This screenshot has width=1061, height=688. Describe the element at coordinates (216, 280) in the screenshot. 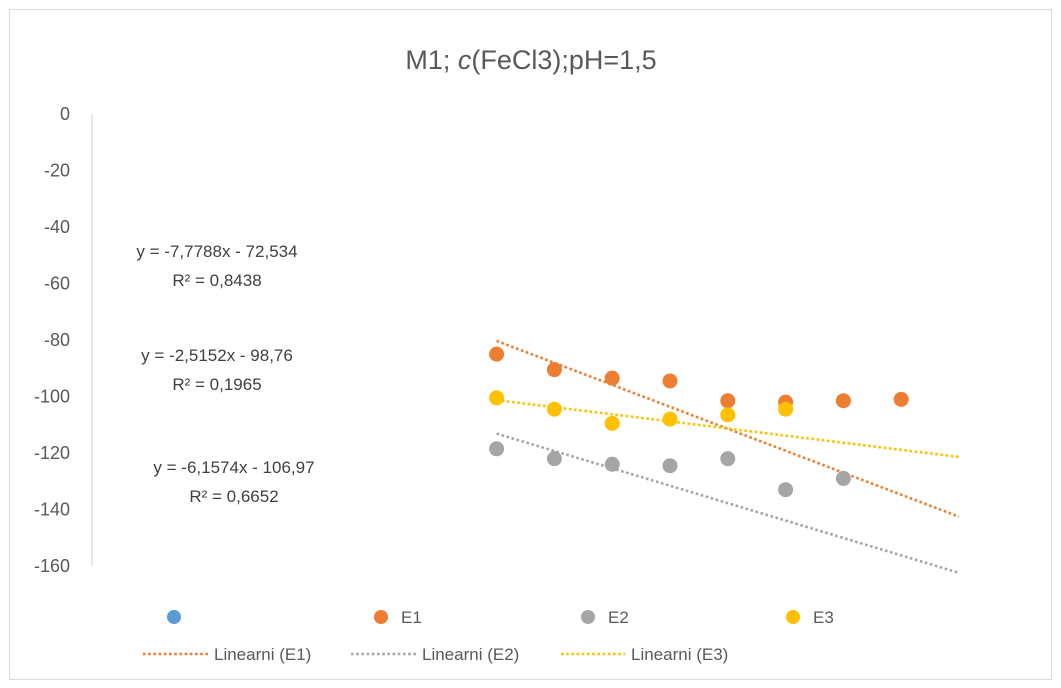

I see `e1-r-squared: R² = 0,8438` at that location.